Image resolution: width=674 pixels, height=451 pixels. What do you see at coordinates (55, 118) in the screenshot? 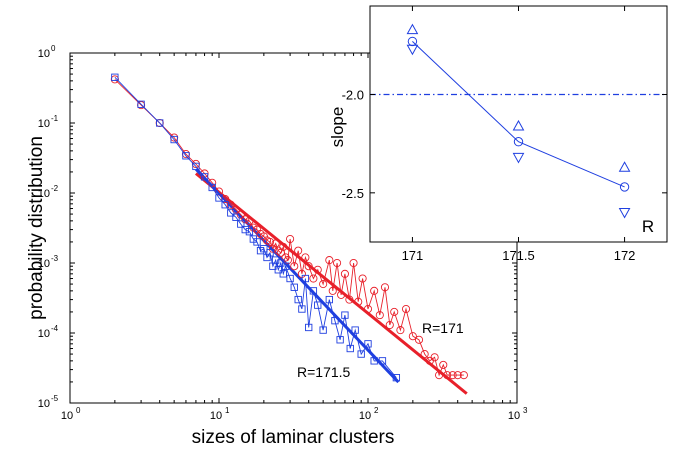
I see `y-tick-exponent: -1` at bounding box center [55, 118].